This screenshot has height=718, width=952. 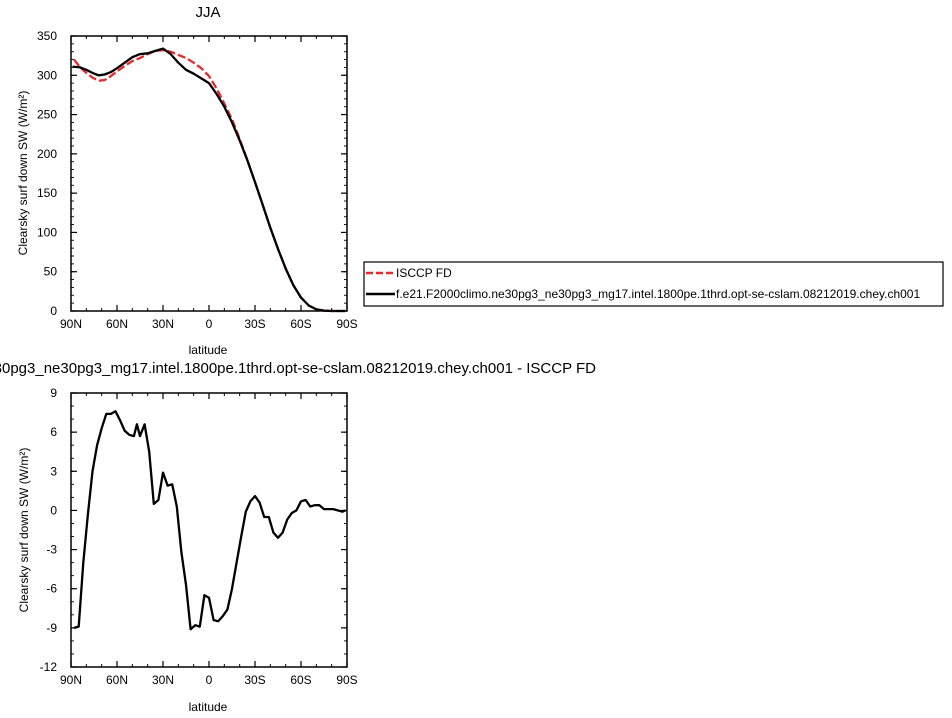 I want to click on panel1-xtick-label: 60S, so click(x=300, y=324).